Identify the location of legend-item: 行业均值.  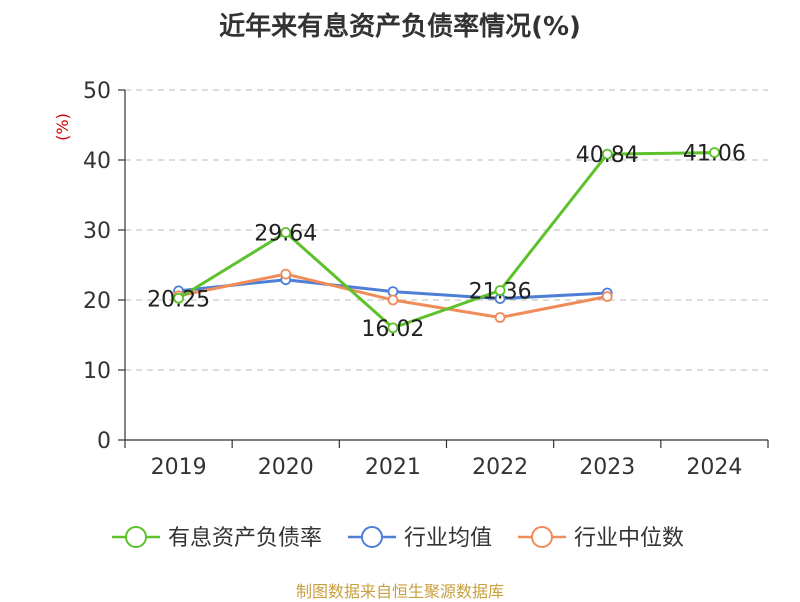
(419, 538).